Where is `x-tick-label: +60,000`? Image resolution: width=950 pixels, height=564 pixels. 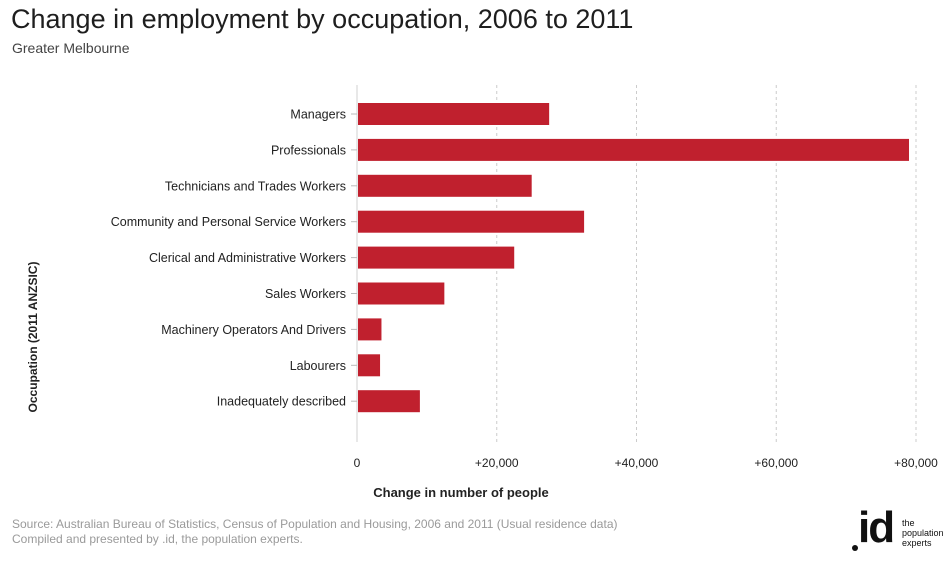
x-tick-label: +60,000 is located at coordinates (776, 463).